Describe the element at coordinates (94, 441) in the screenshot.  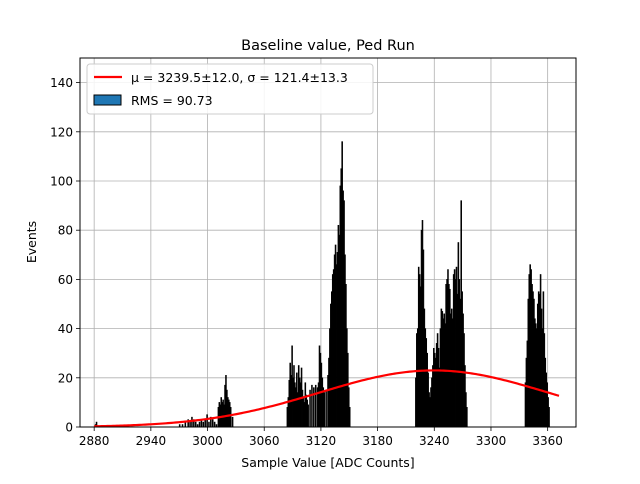
I see `x-tick-label: 2880` at that location.